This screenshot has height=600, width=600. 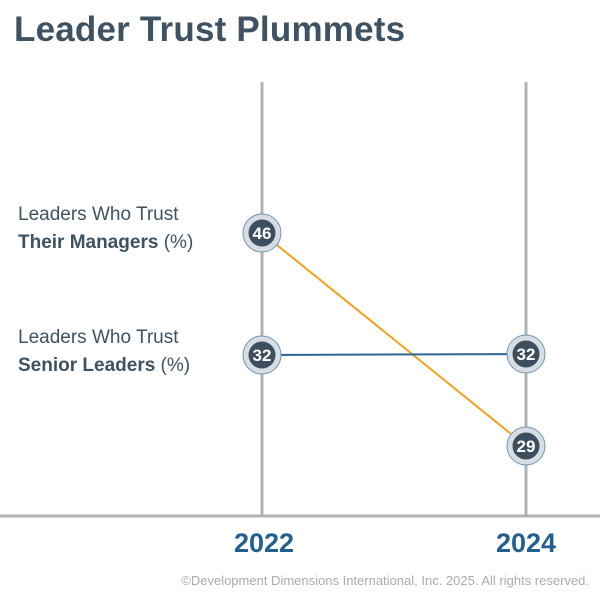 I want to click on value-managers-2022: 46, so click(x=262, y=233).